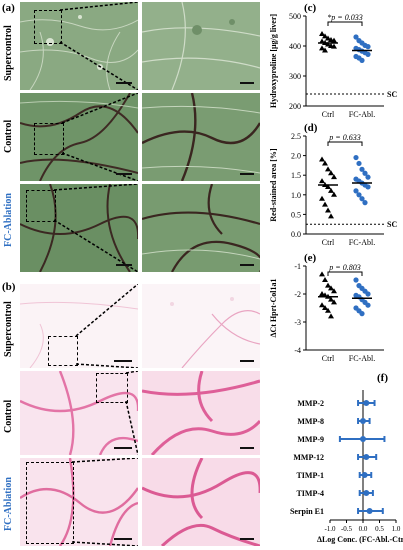 The width and height of the screenshot is (403, 550). What do you see at coordinates (307, 511) in the screenshot?
I see `category-label: Serpin E1` at bounding box center [307, 511].